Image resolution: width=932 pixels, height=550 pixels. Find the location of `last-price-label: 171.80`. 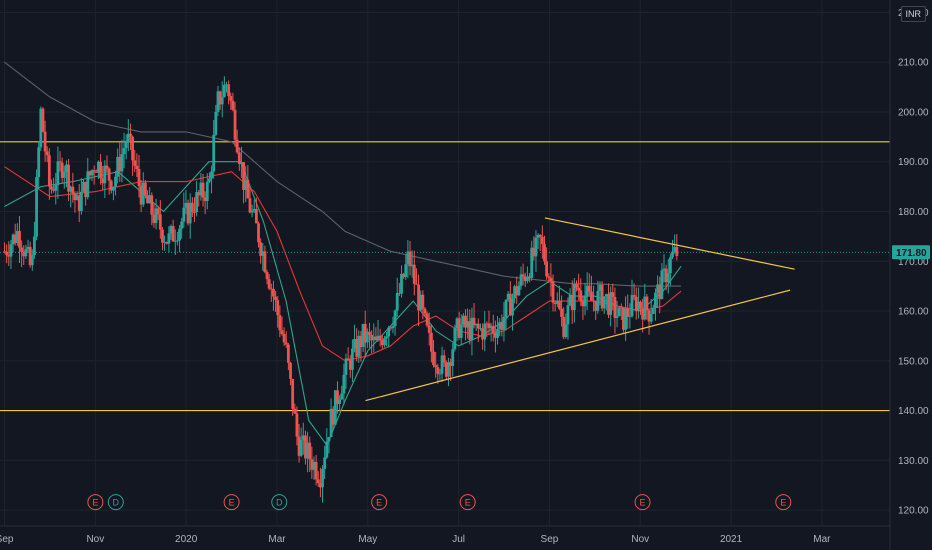

last-price-label: 171.80 is located at coordinates (911, 253).